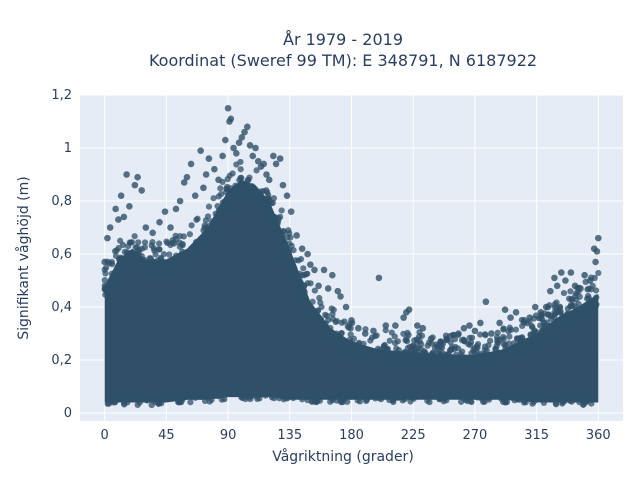 This screenshot has height=480, width=640. I want to click on y-tick-label: 1,2, so click(61, 95).